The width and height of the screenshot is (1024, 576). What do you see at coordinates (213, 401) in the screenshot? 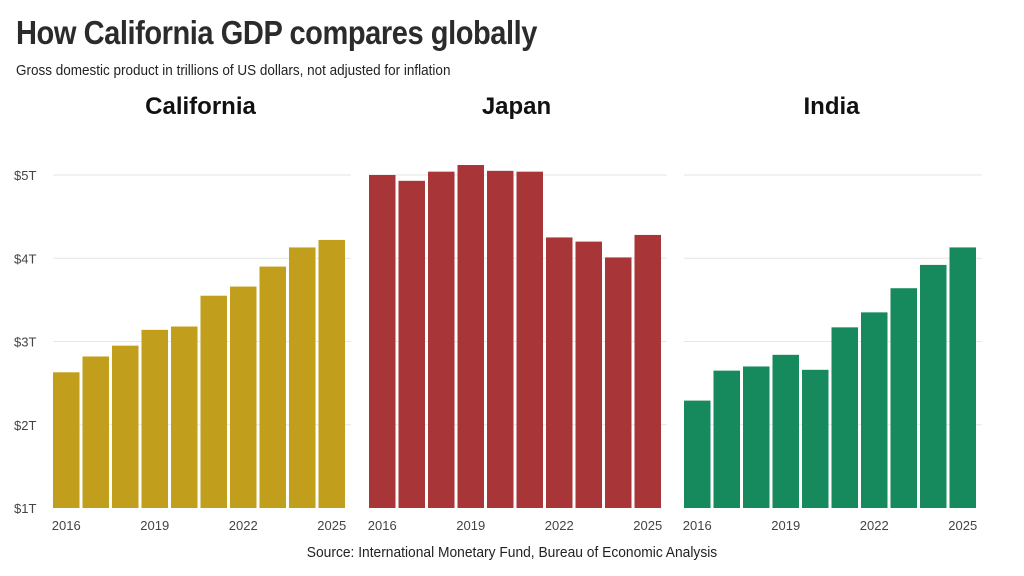
I see `bar-california-2021` at bounding box center [213, 401].